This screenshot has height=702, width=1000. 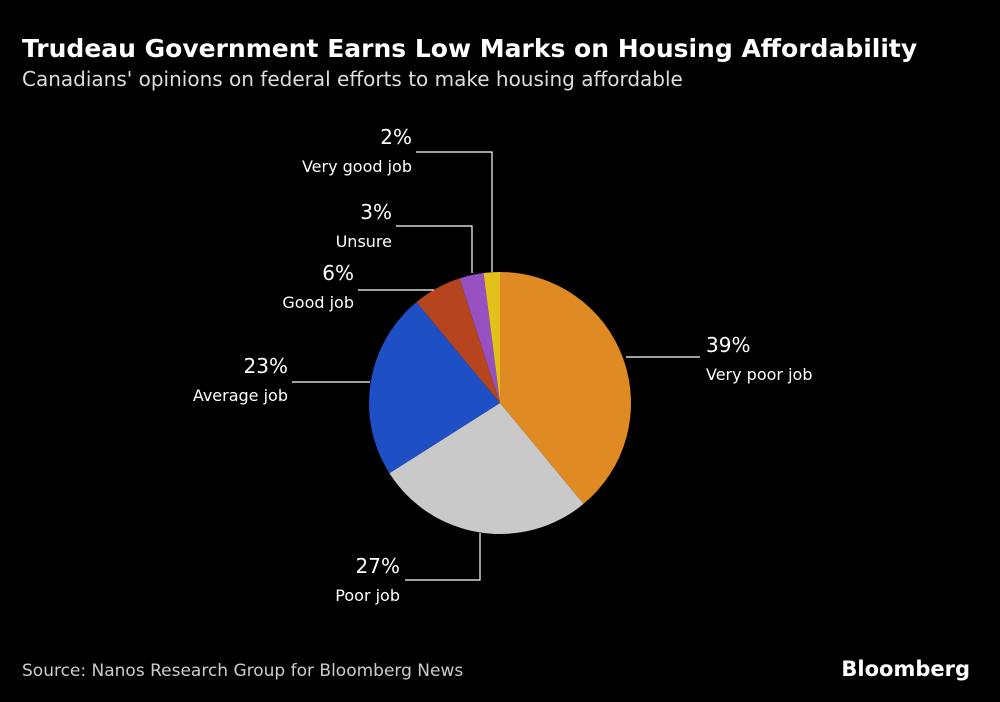 What do you see at coordinates (338, 273) in the screenshot?
I see `value-label: 6%` at bounding box center [338, 273].